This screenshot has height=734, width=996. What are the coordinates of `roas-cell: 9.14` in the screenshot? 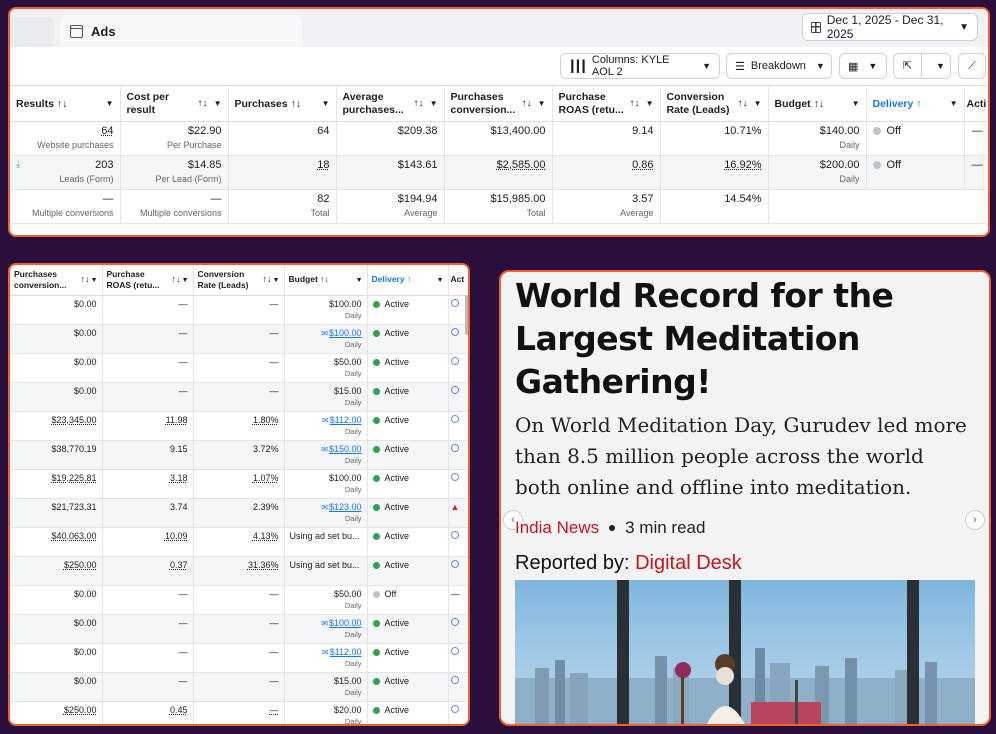 It's located at (606, 138).